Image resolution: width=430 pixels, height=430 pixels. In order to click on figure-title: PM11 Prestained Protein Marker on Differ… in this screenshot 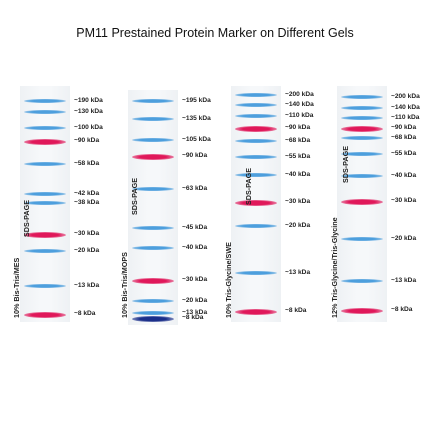, I will do `click(215, 33)`.